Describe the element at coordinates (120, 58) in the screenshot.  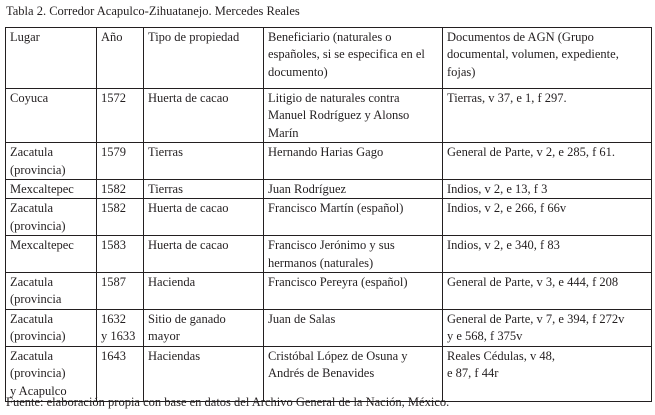
I see `header-cell: Año` at that location.